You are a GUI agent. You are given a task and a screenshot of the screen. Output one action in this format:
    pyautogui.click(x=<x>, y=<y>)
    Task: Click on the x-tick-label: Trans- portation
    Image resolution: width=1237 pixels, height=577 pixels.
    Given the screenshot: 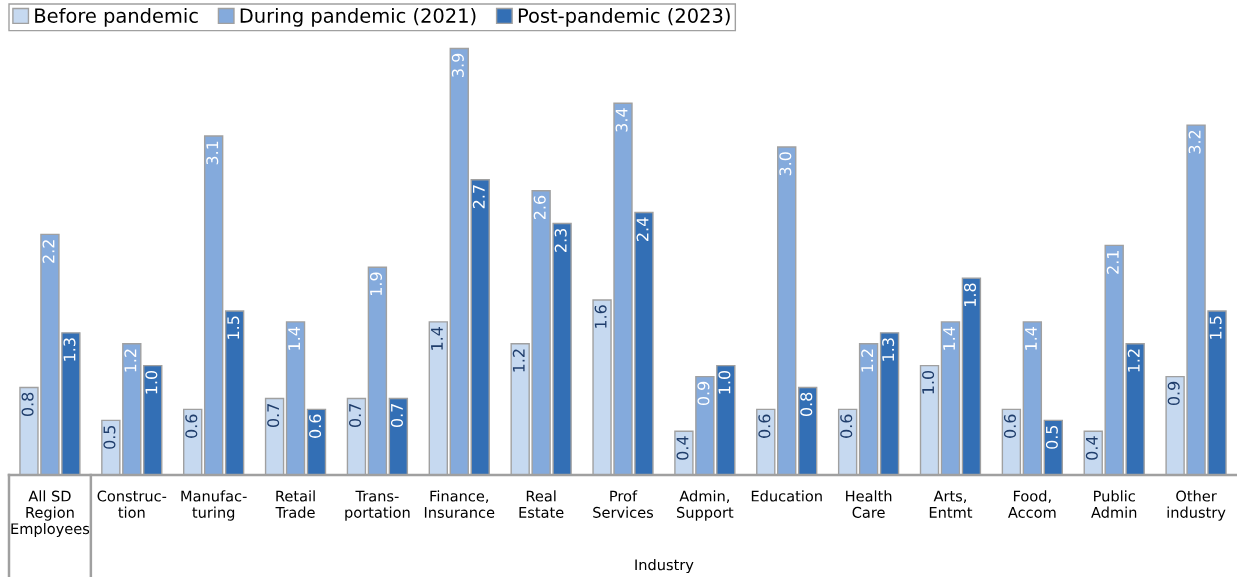 What is the action you would take?
    pyautogui.click(x=377, y=505)
    